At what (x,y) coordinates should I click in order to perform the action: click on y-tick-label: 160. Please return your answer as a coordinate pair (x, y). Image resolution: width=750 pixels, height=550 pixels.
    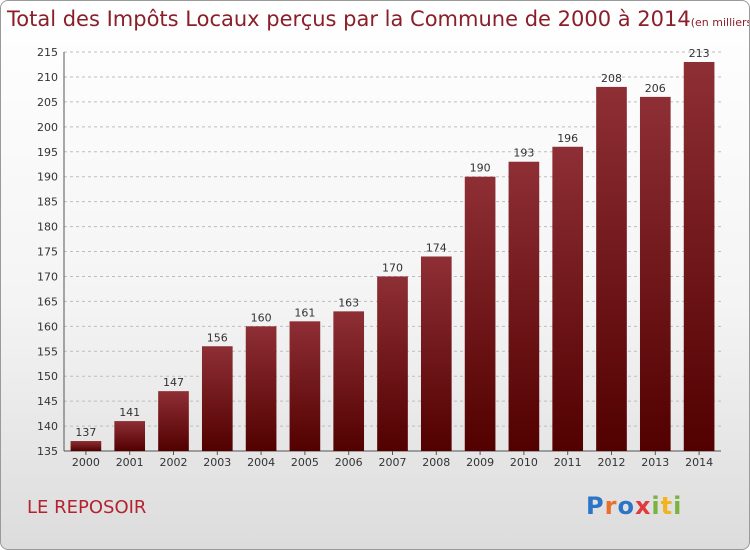
    Looking at the image, I should click on (47, 326).